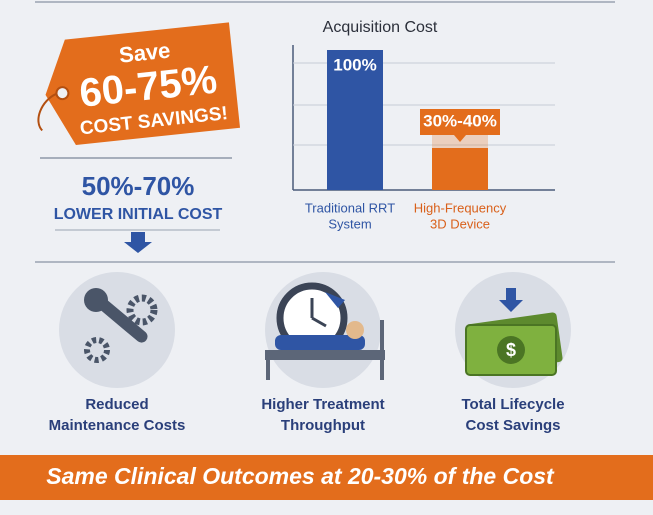 The image size is (653, 515). I want to click on category-label: System, so click(349, 223).